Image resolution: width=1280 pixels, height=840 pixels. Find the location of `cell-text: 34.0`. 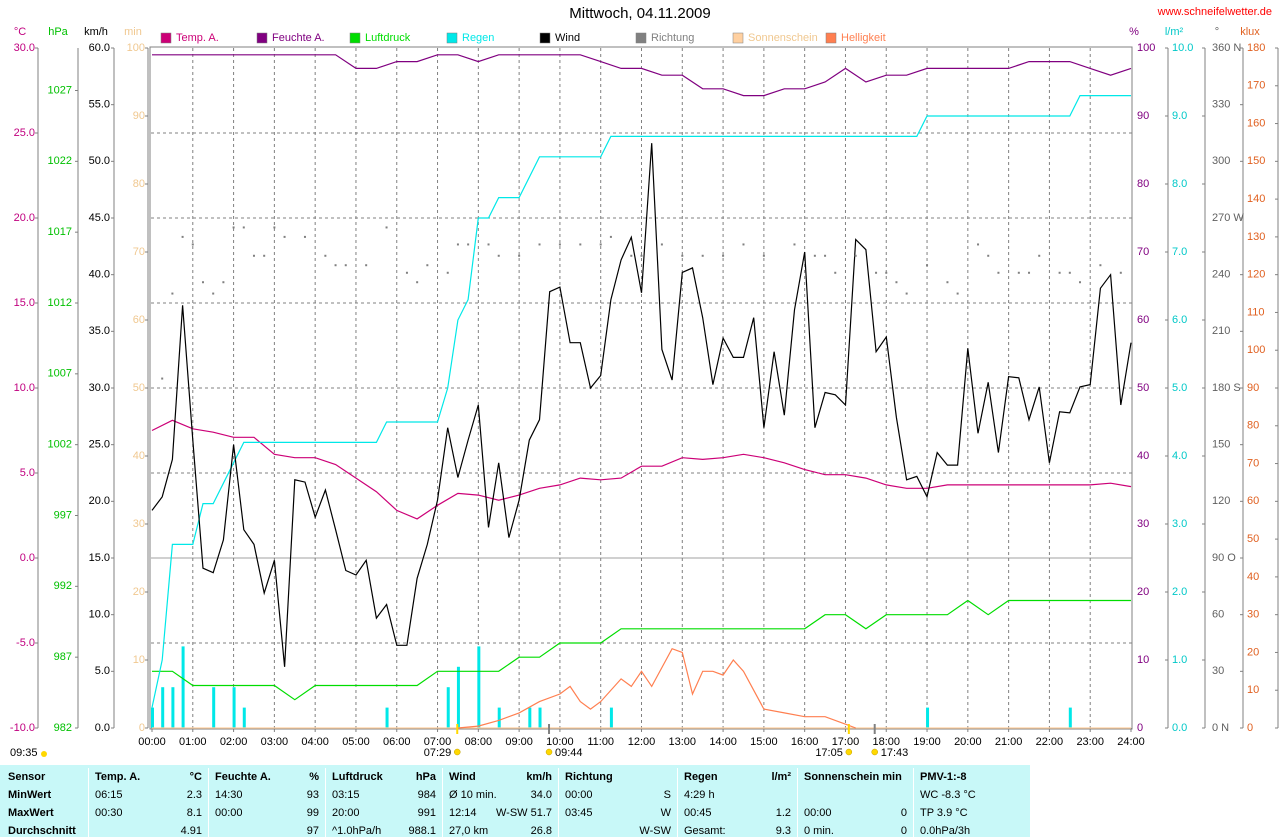

cell-text: 34.0 is located at coordinates (541, 795).